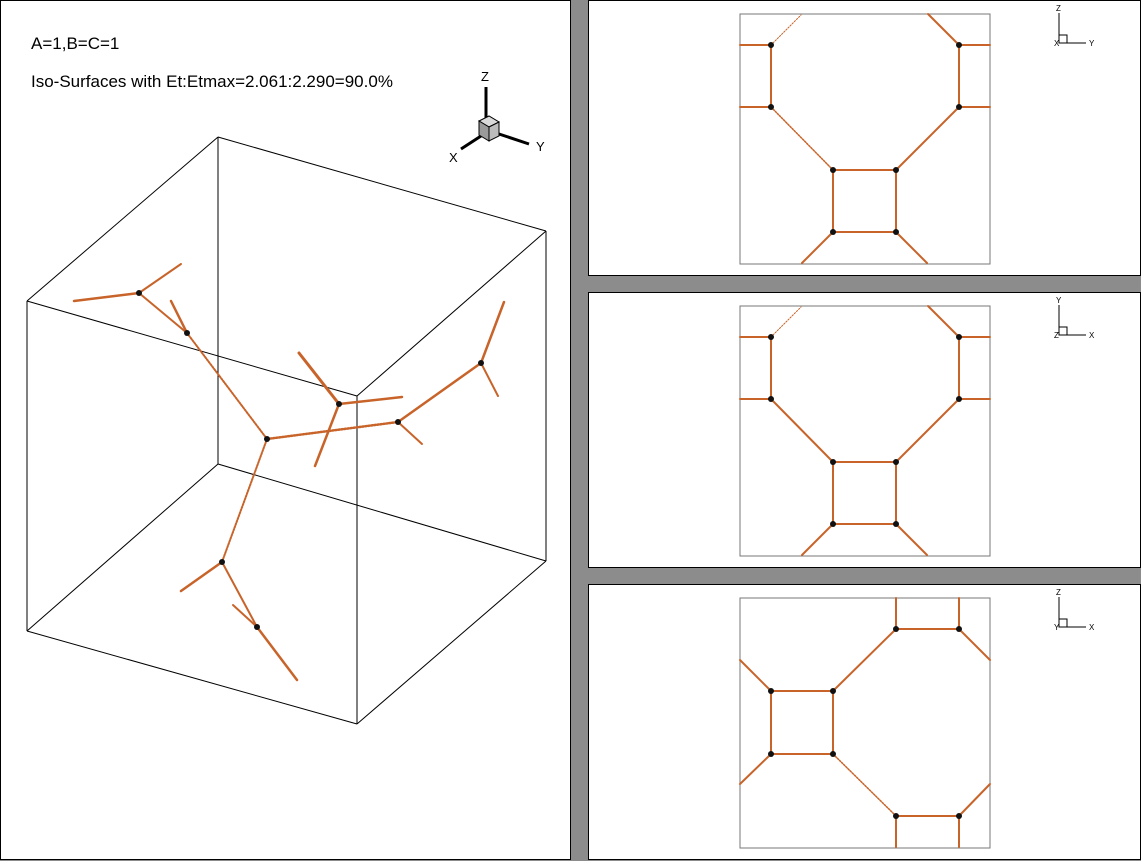  I want to click on axis-label-up: Y, so click(1059, 300).